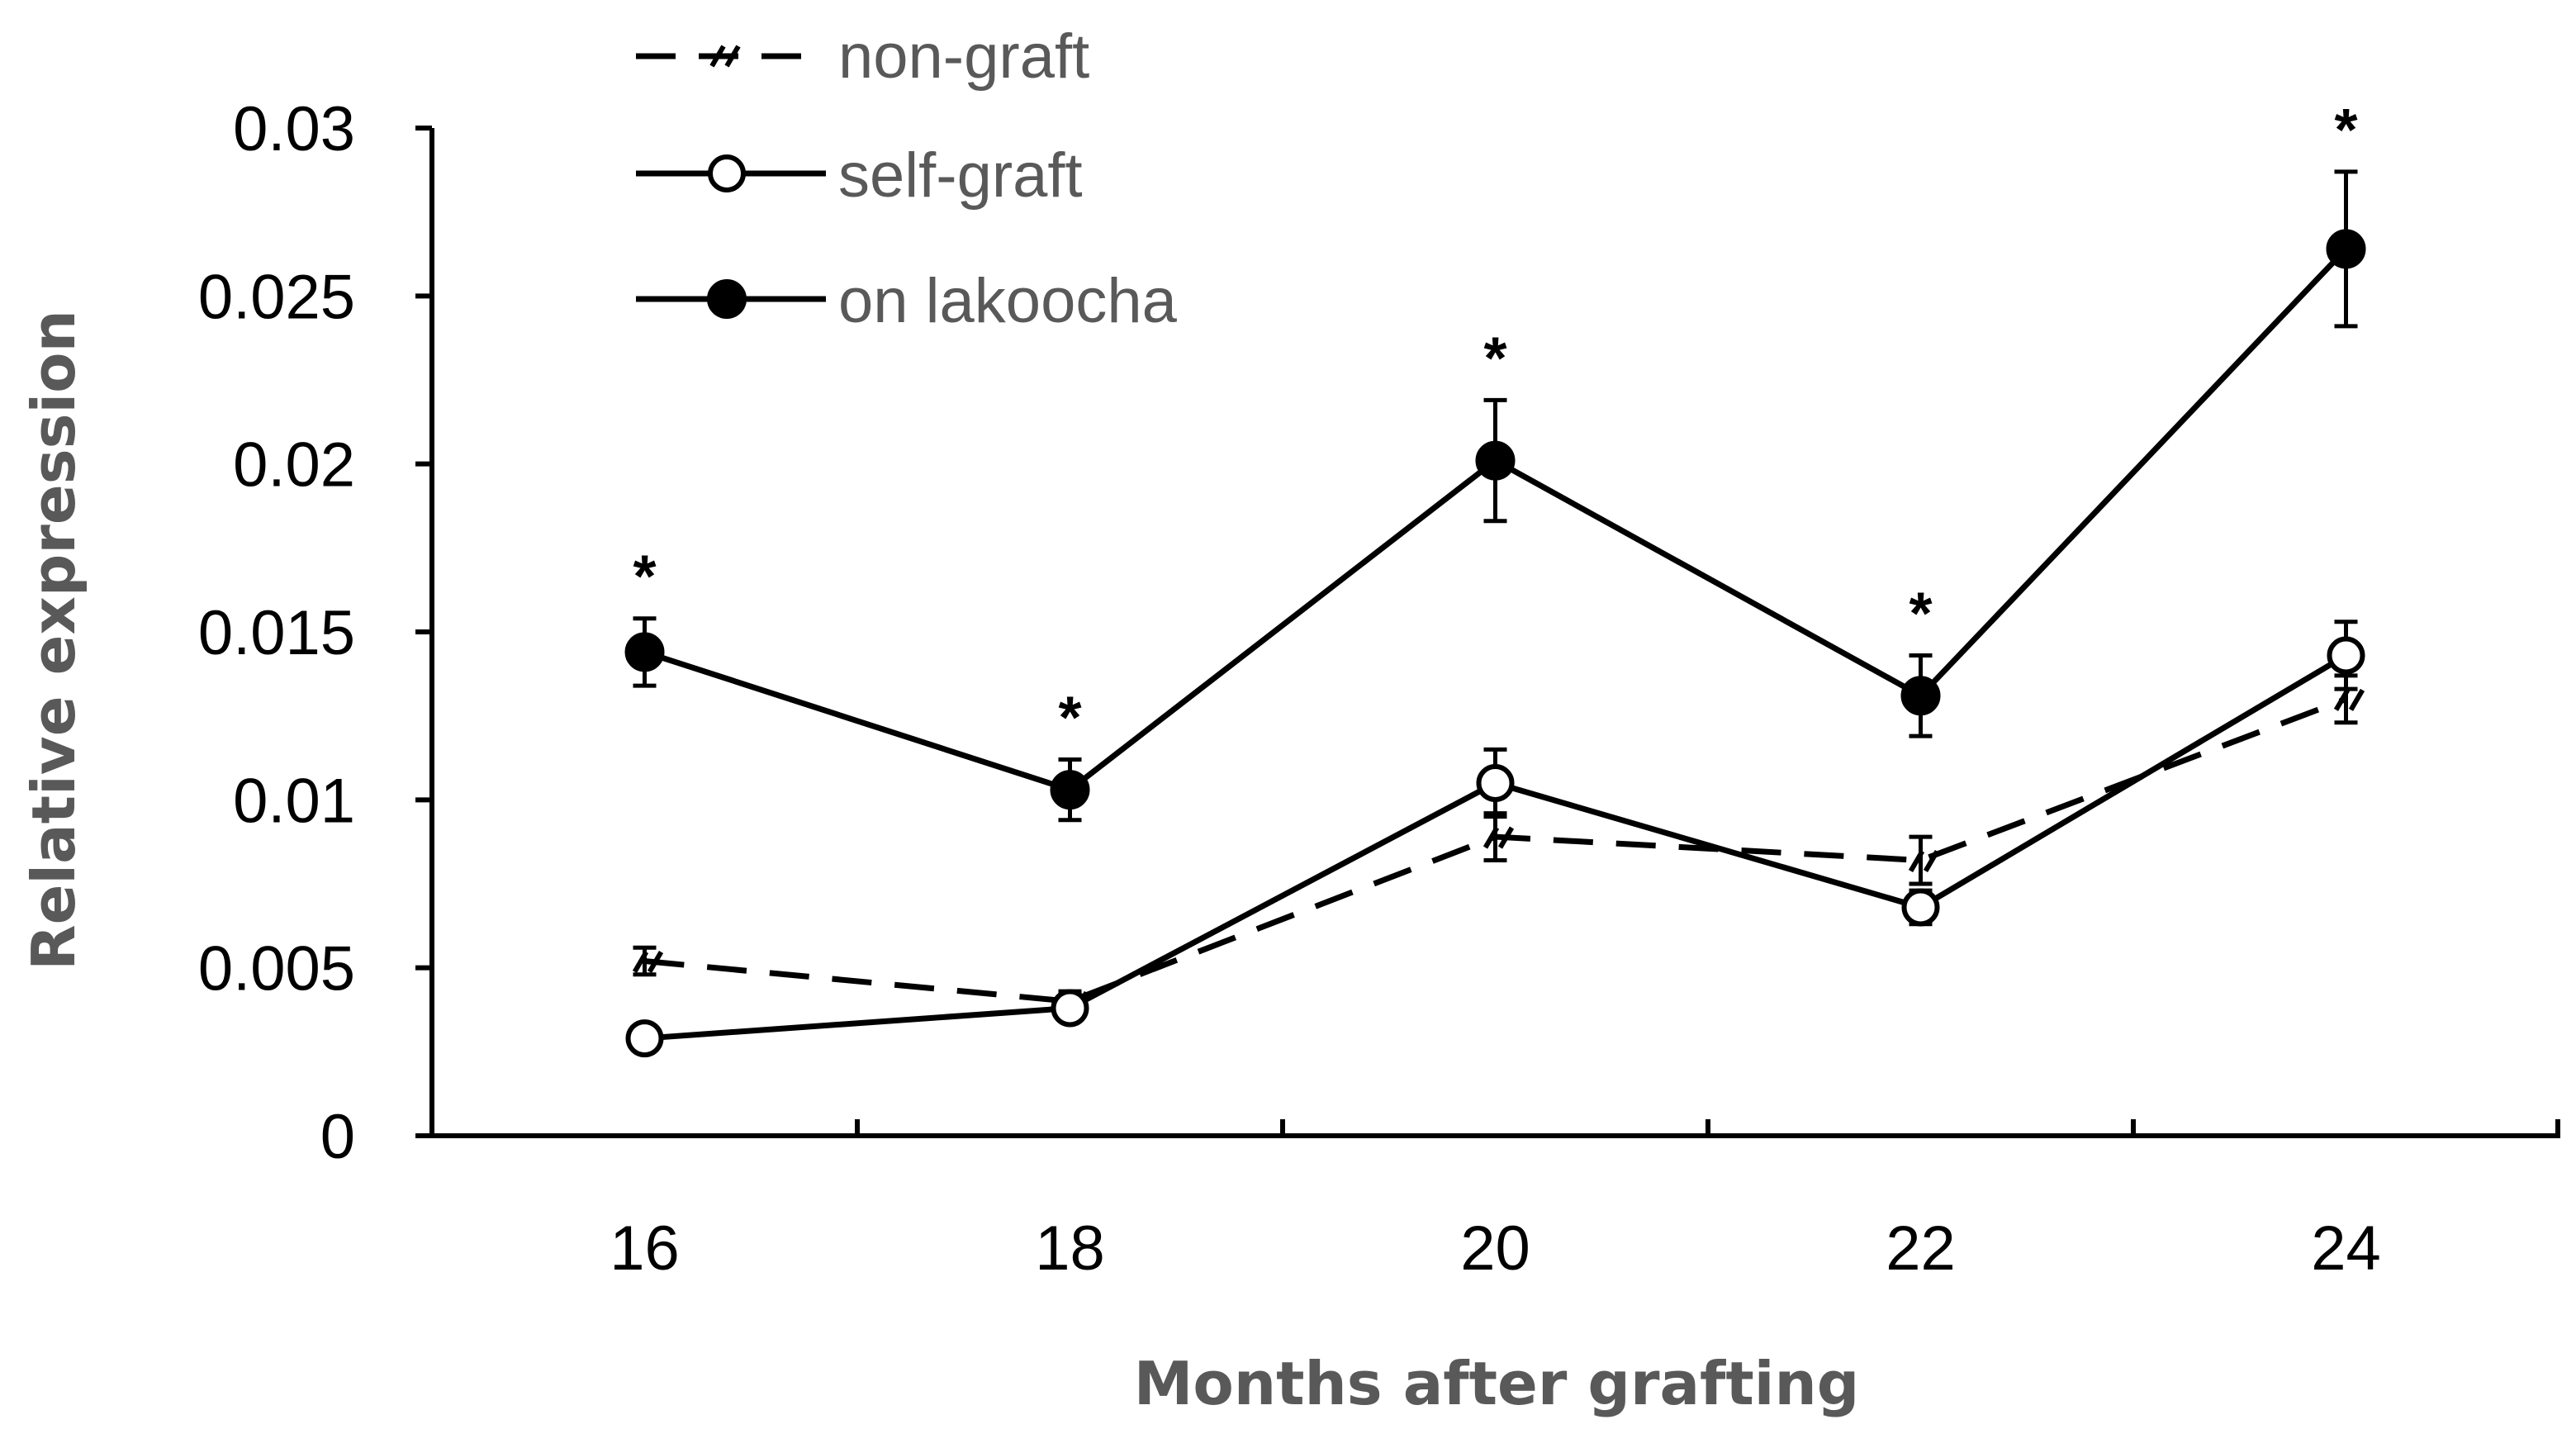 The width and height of the screenshot is (2576, 1429). Describe the element at coordinates (727, 173) in the screenshot. I see `legend-marker-self-graft` at that location.